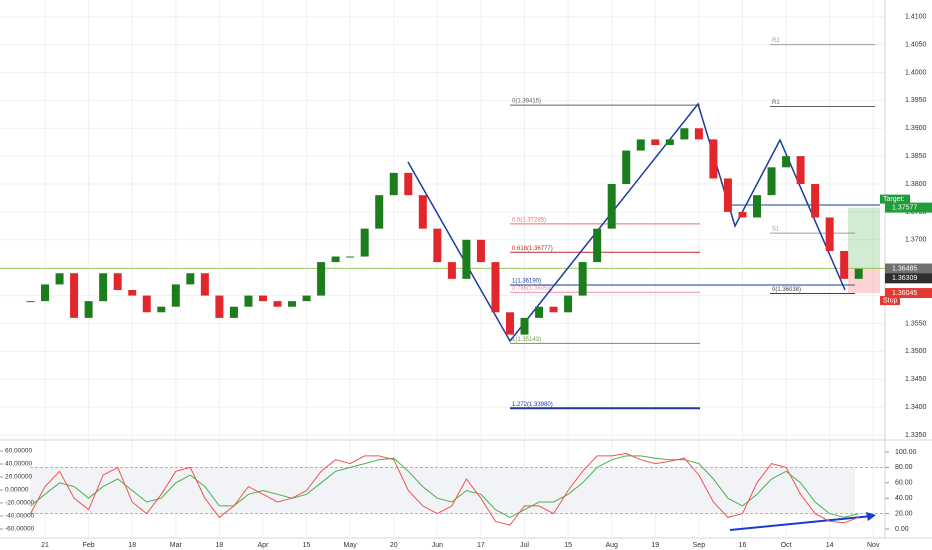  I want to click on y-tick-label: 20.00000, so click(18, 477).